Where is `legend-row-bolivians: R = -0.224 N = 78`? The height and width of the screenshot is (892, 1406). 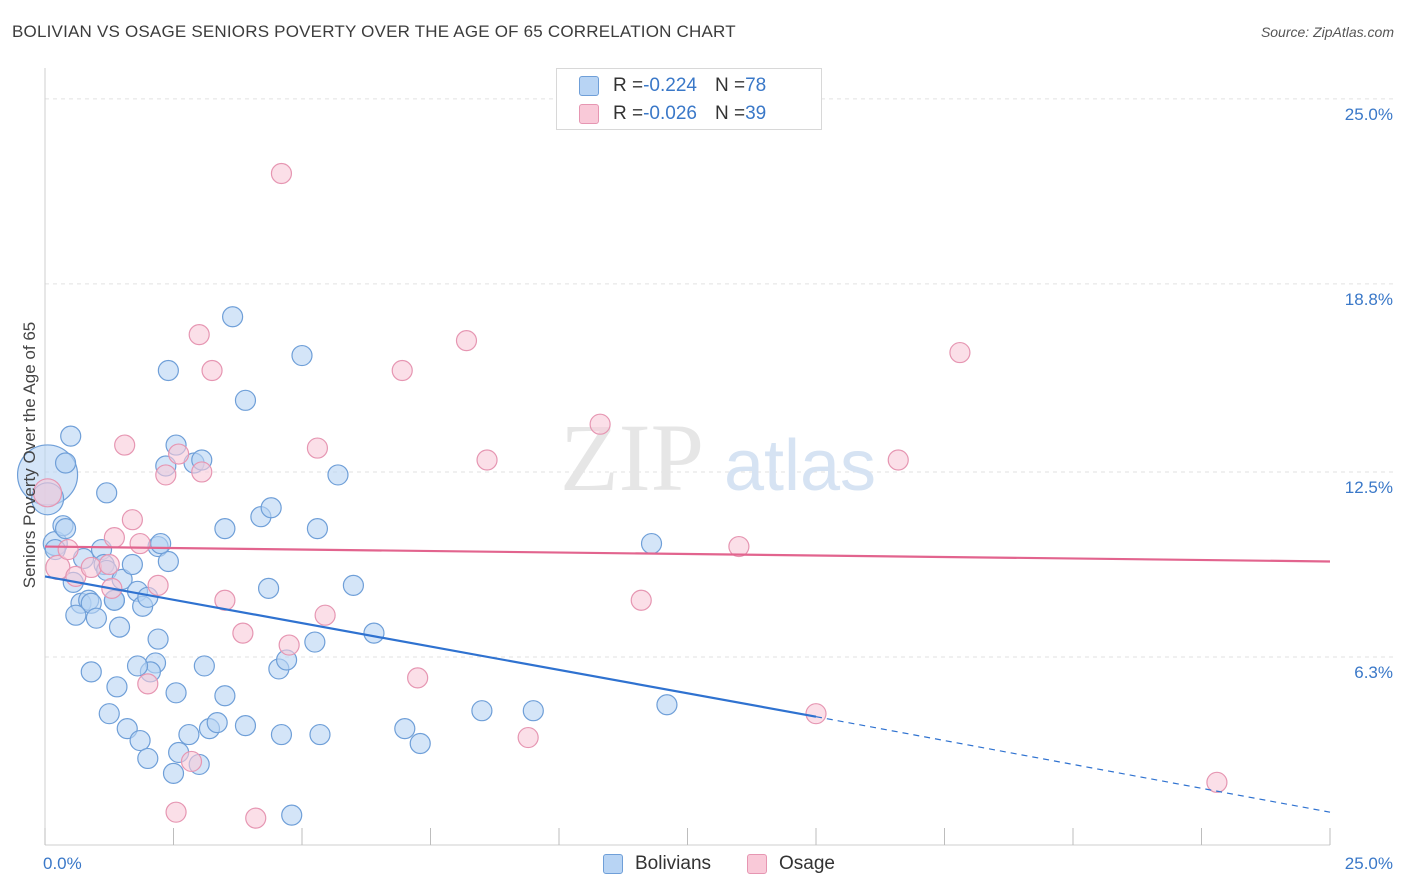 legend-row-bolivians: R = -0.224 N = 78 is located at coordinates (672, 86).